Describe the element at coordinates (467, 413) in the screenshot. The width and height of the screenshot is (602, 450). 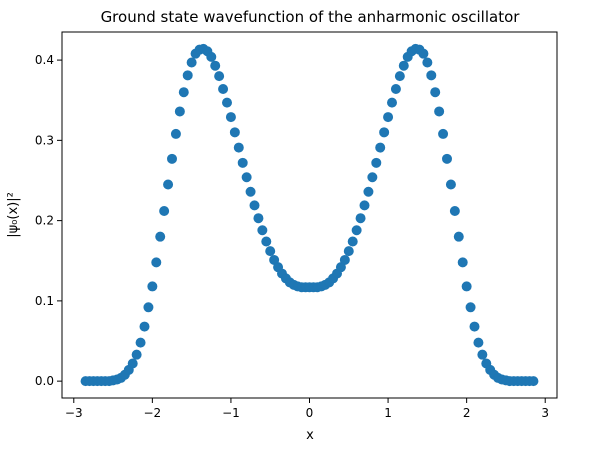
I see `x-tick-label: 2` at that location.